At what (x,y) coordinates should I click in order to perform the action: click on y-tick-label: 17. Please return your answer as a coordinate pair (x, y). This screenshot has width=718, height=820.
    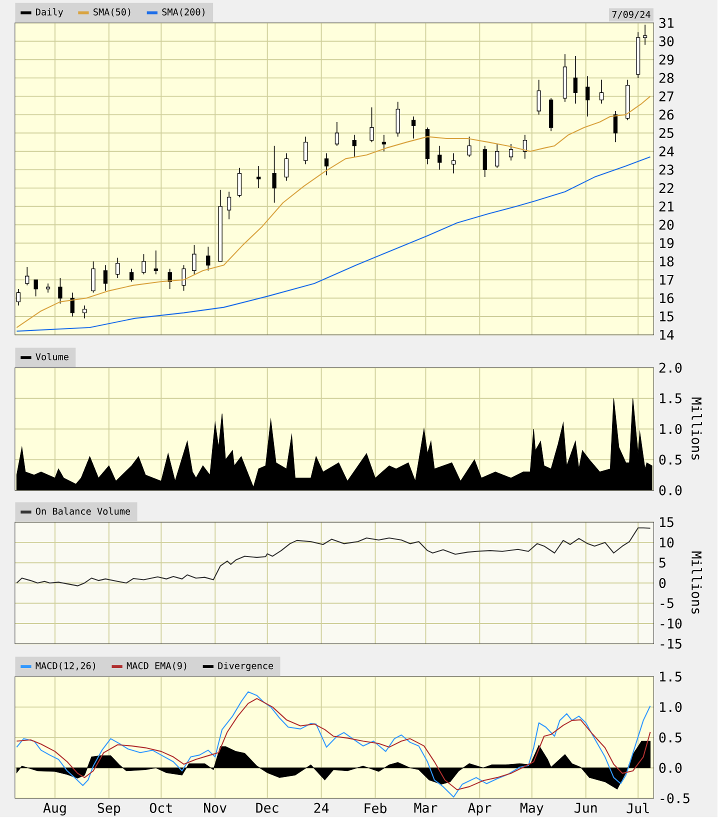
    Looking at the image, I should click on (667, 279).